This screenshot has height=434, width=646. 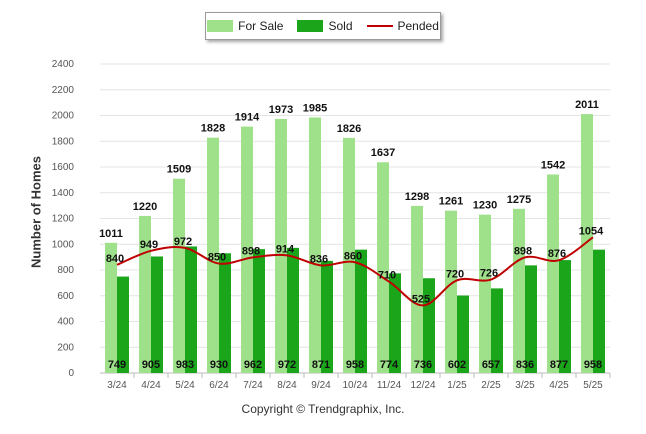 I want to click on y-axis-title: Number of Homes, so click(x=36, y=212).